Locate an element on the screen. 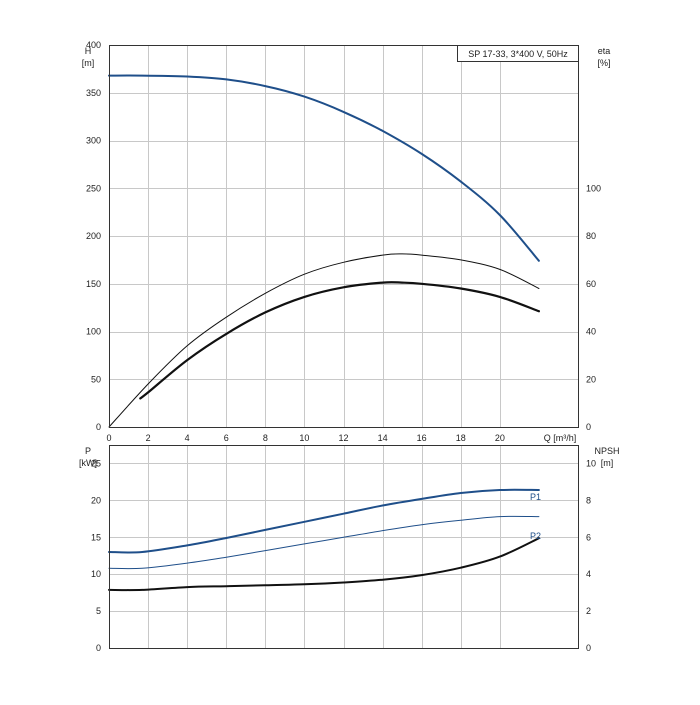 The image size is (700, 705). power-tick-label: 20 is located at coordinates (96, 500).